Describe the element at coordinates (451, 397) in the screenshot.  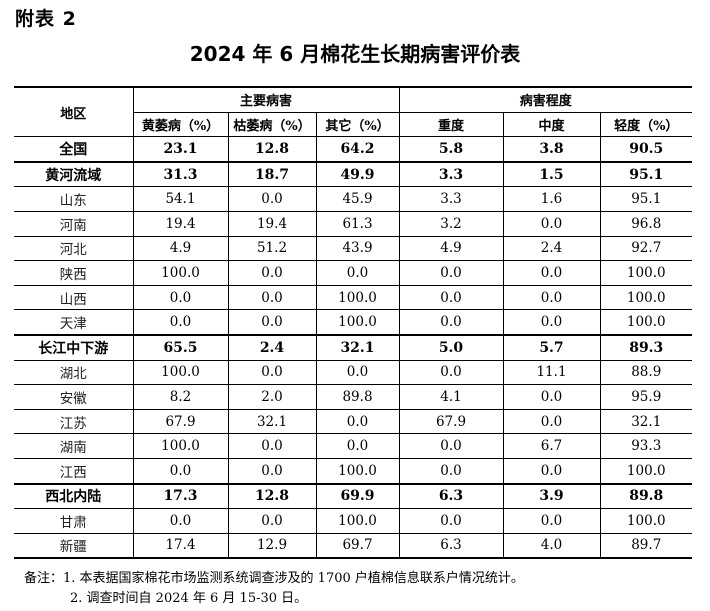
I see `value-cell: 4.1` at that location.